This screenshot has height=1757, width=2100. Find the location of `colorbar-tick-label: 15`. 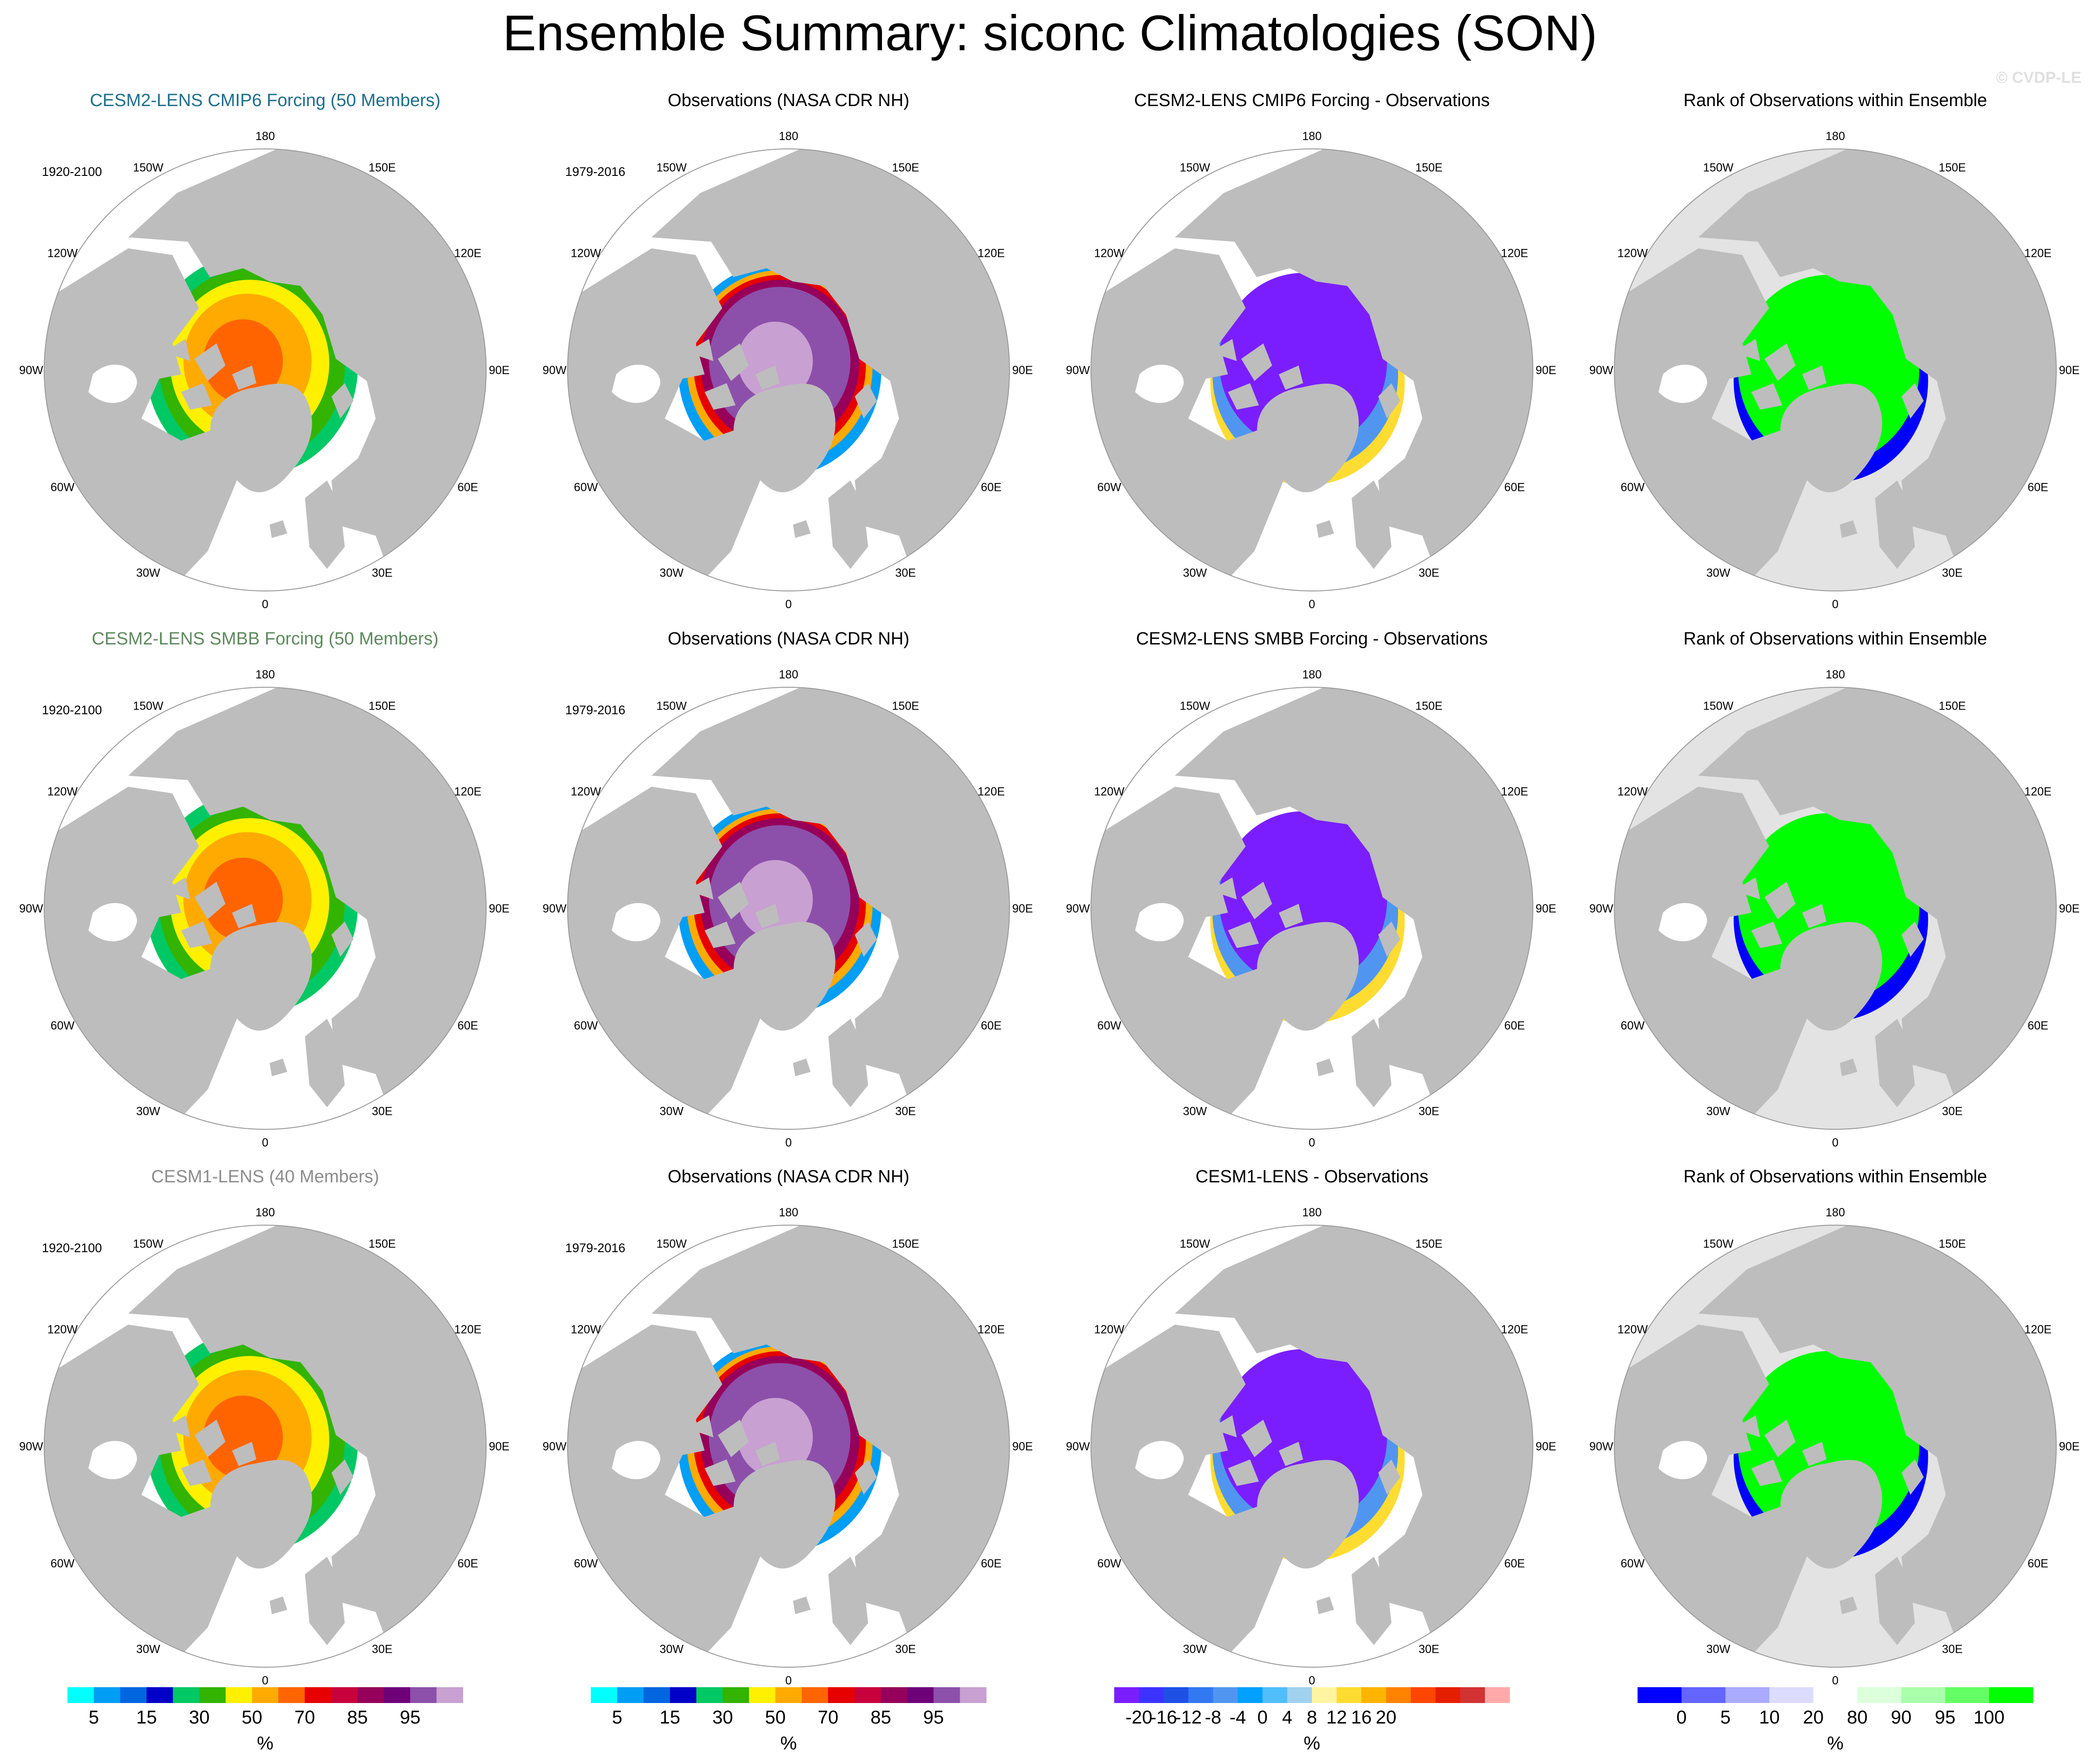

colorbar-tick-label: 15 is located at coordinates (147, 1717).